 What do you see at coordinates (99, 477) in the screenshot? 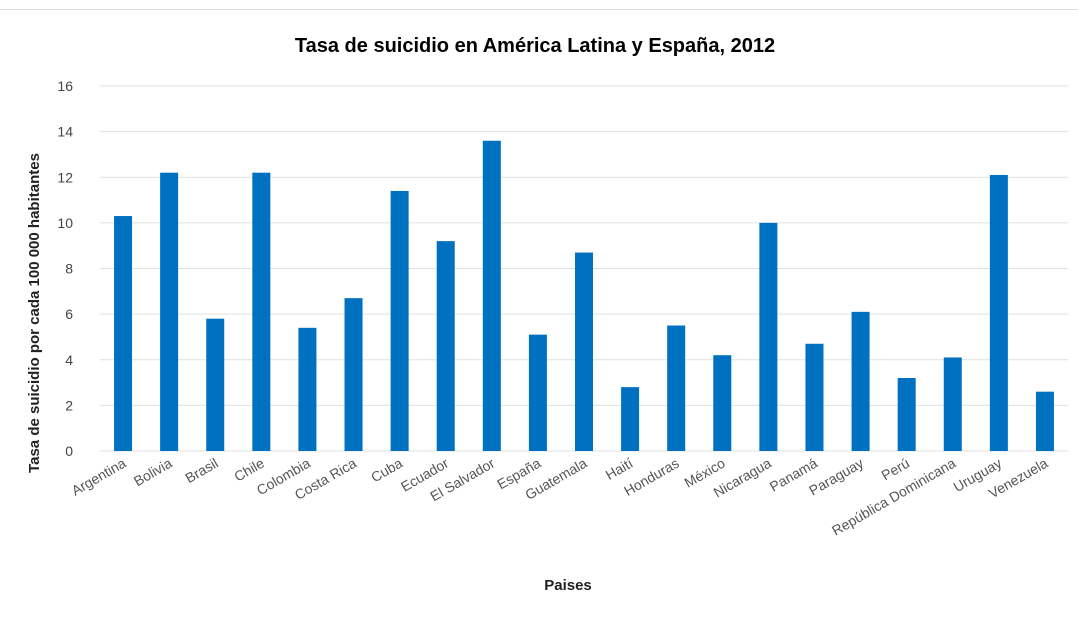
I see `x-tick-label: Argentina` at bounding box center [99, 477].